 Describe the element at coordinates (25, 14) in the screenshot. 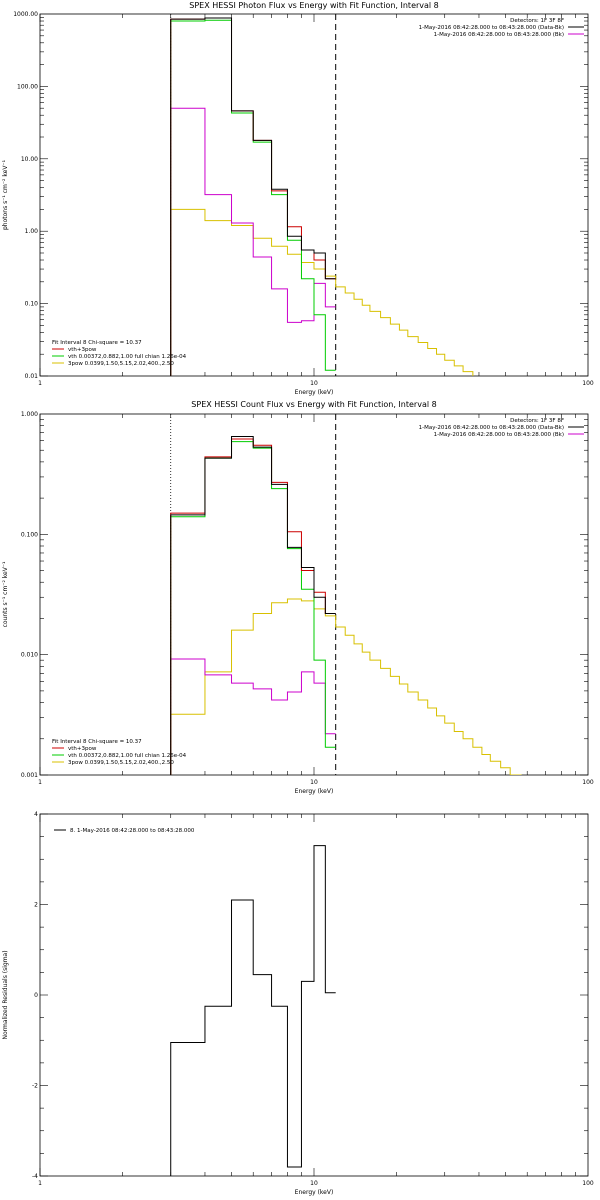

I see `photon-y-tick-label: 1000.00` at that location.